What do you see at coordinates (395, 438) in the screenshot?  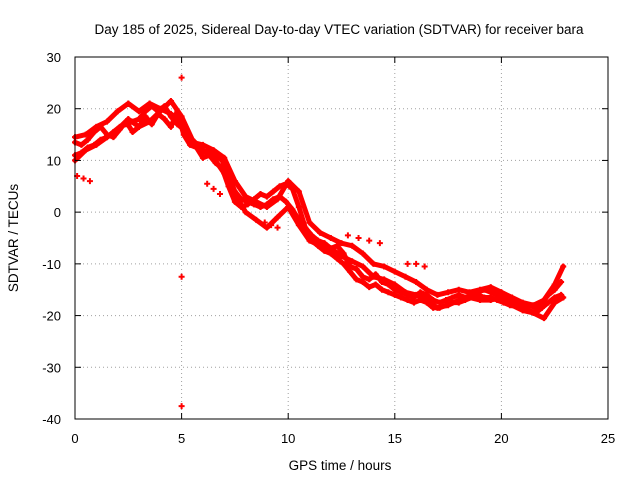 I see `x-tick-label: 15` at bounding box center [395, 438].